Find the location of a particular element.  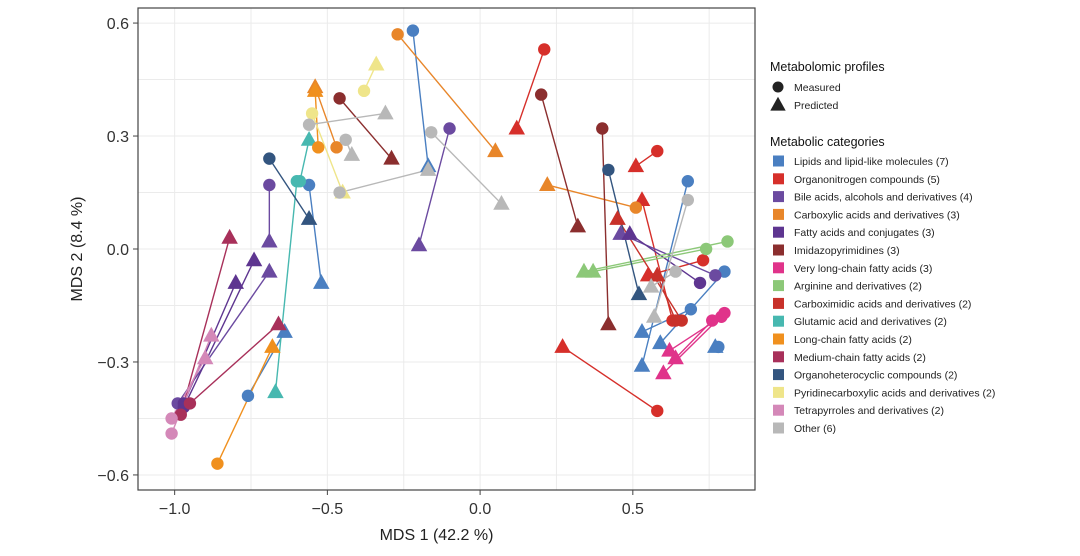

color-legend-label: Organonitrogen compounds (5) is located at coordinates (867, 180).